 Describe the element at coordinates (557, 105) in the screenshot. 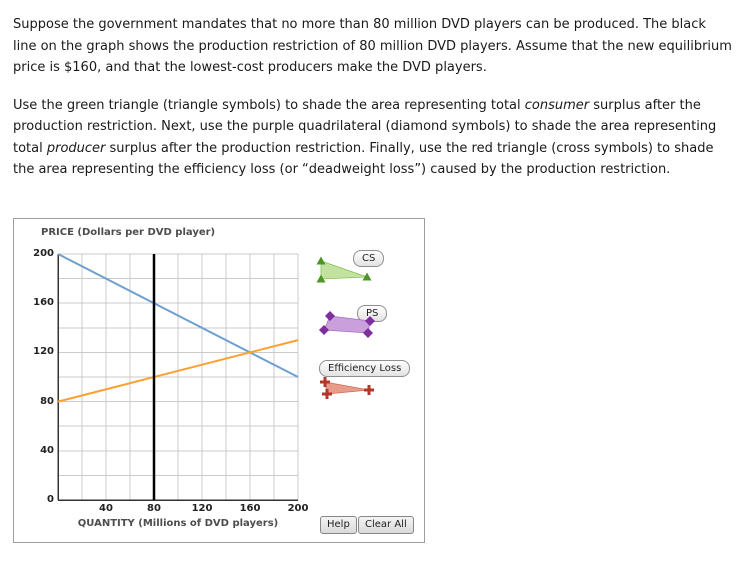

I see `italic-word-consumer: consumer` at that location.